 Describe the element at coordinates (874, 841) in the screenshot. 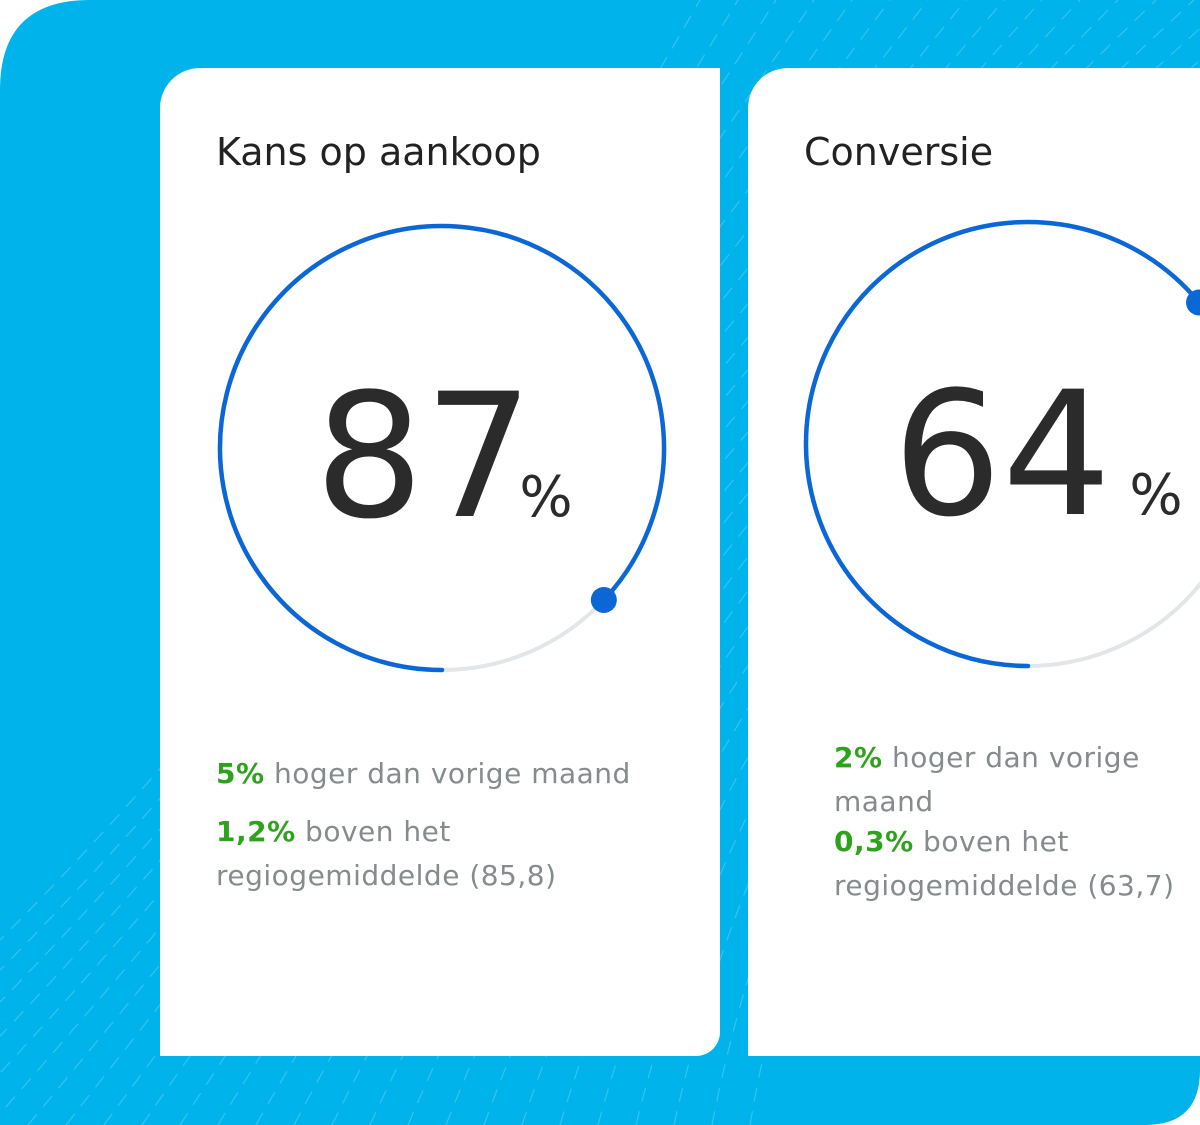

I see `stat-highlight: 0,3%` at that location.